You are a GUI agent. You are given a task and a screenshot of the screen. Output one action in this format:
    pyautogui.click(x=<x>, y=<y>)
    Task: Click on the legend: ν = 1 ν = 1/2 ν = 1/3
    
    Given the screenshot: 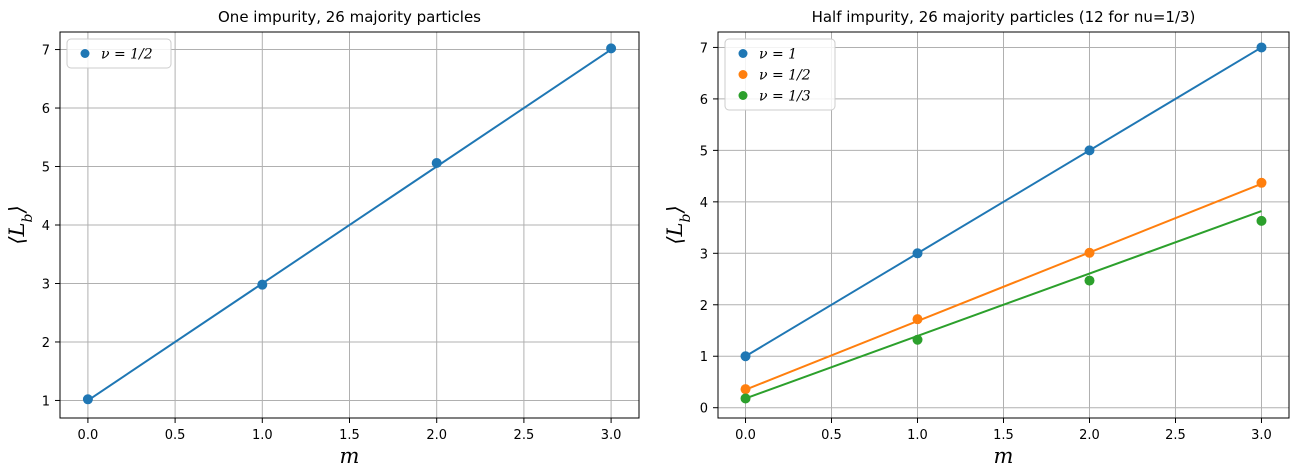 What is the action you would take?
    pyautogui.click(x=780, y=74)
    